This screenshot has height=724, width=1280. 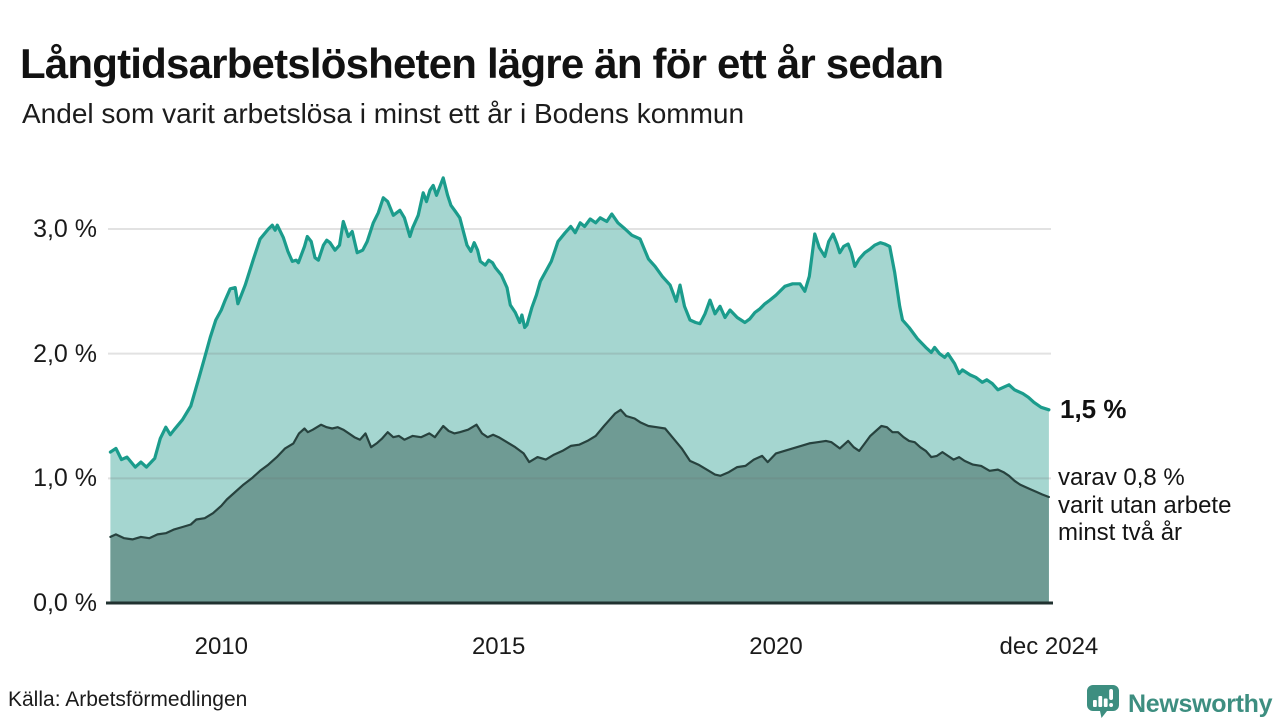 What do you see at coordinates (1200, 704) in the screenshot?
I see `brand-name: Newsworthy` at bounding box center [1200, 704].